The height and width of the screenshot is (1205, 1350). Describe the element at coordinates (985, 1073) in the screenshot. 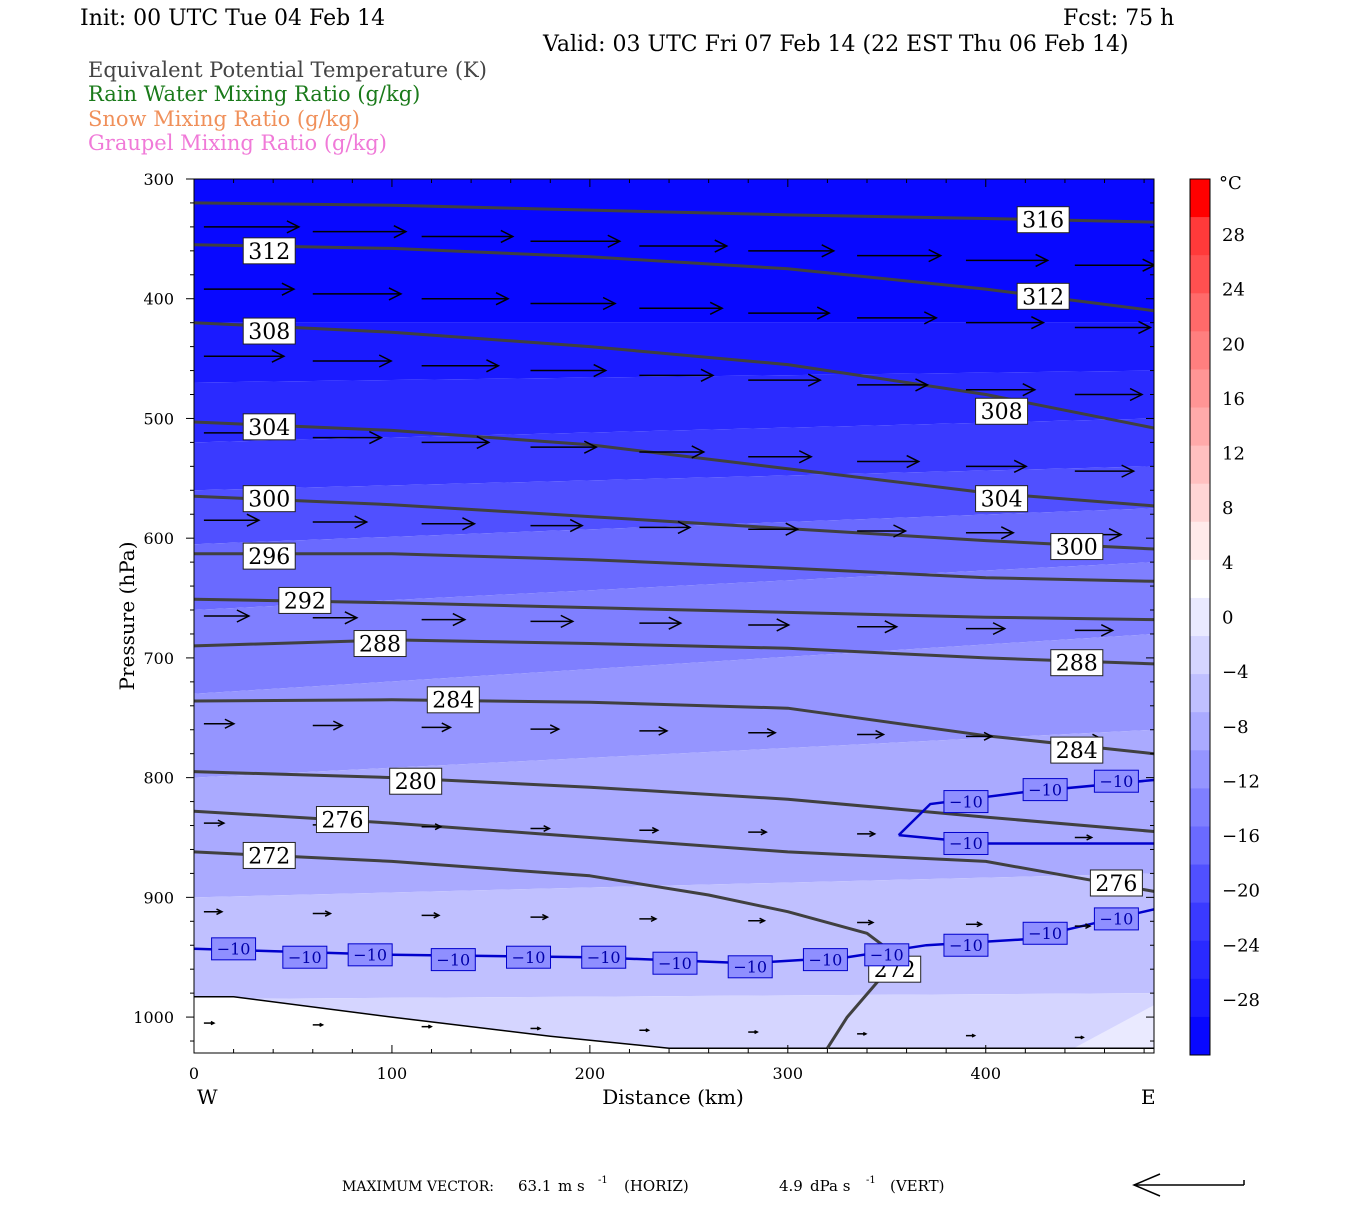

I see `x-tick-label: 400` at that location.